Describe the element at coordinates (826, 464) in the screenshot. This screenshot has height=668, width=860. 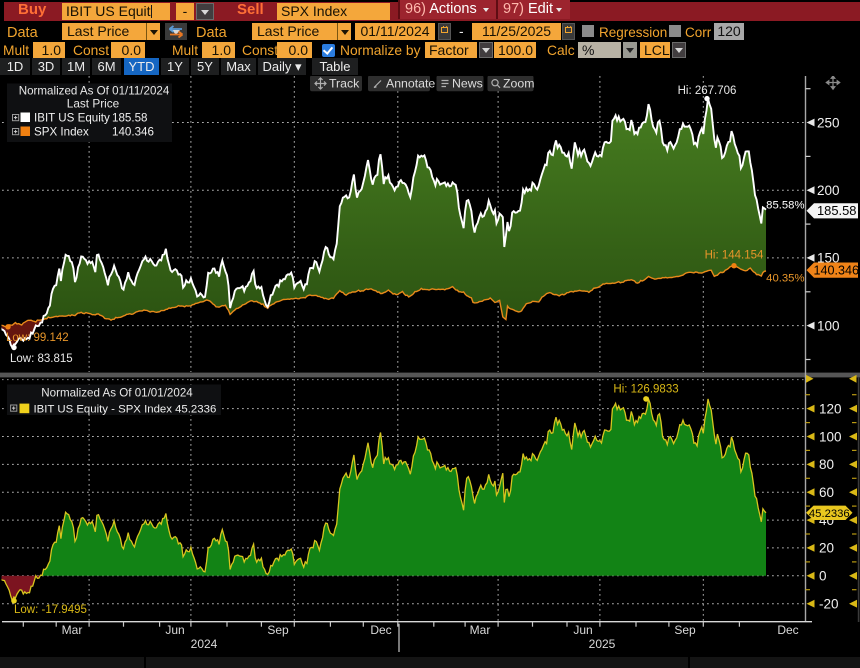
I see `svg-text: 80` at that location.